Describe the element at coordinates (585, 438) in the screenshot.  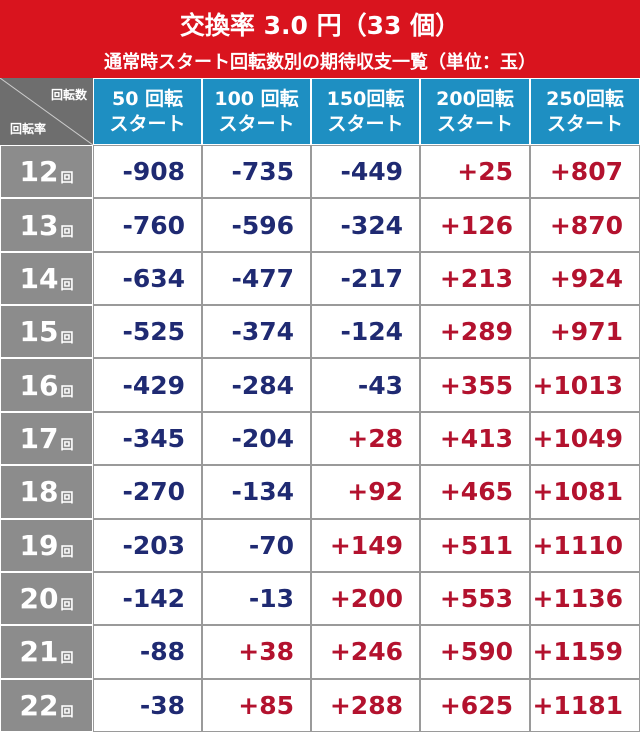
I see `cell: +1049` at that location.